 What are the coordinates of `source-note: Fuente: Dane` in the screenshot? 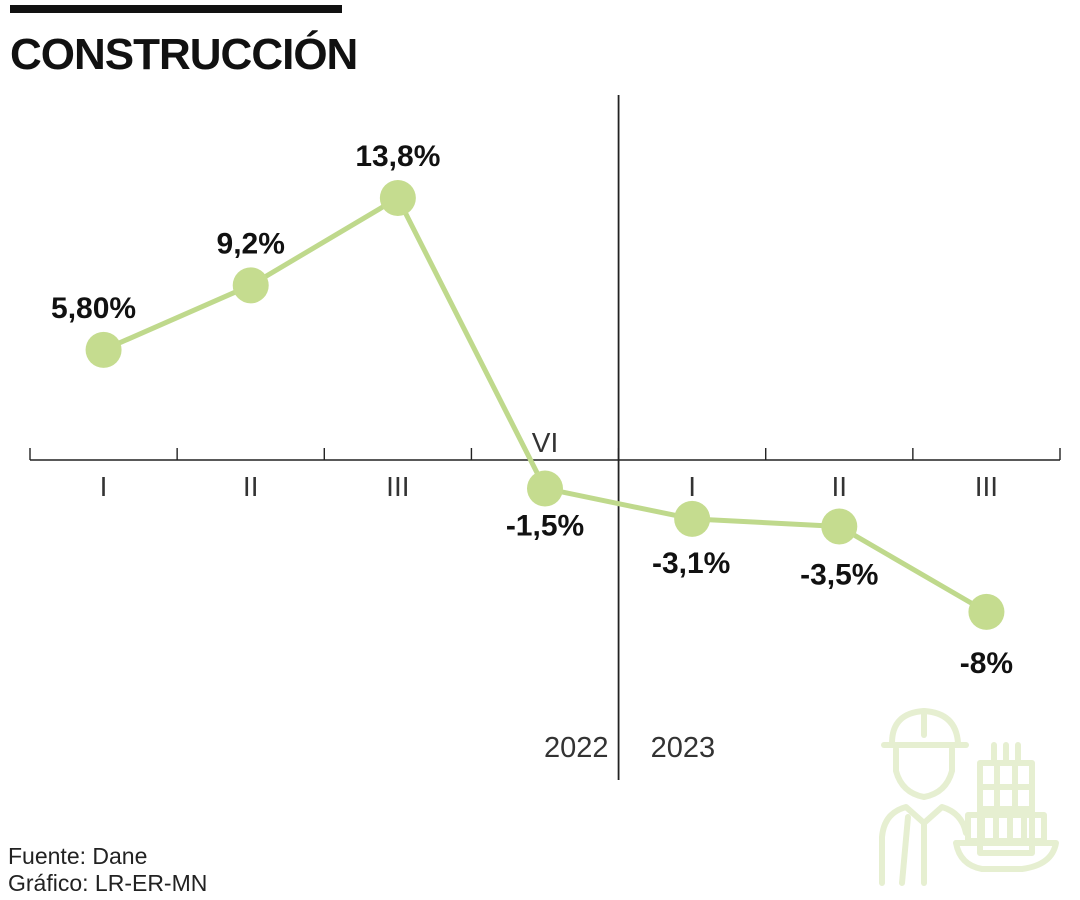 It's located at (78, 856).